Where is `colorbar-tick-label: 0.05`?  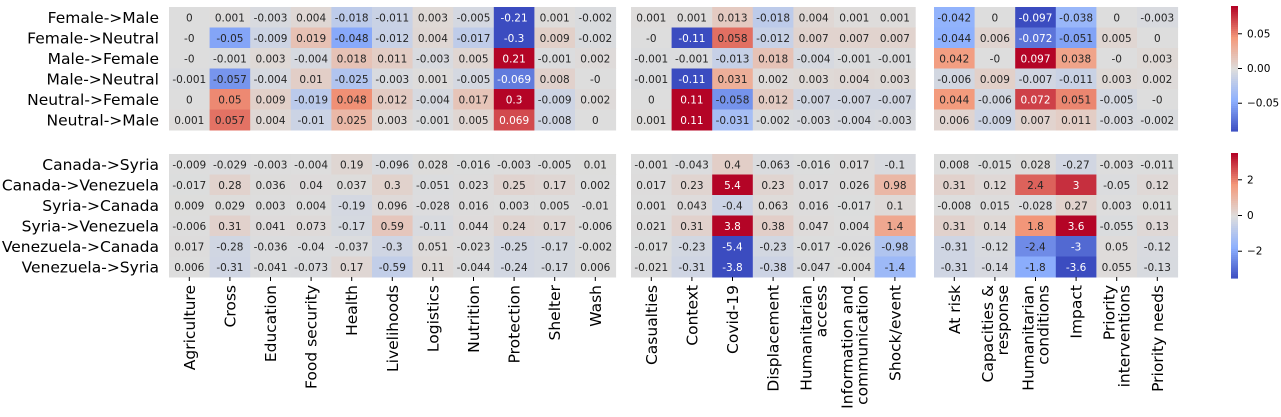
colorbar-tick-label: 0.05 is located at coordinates (1258, 34).